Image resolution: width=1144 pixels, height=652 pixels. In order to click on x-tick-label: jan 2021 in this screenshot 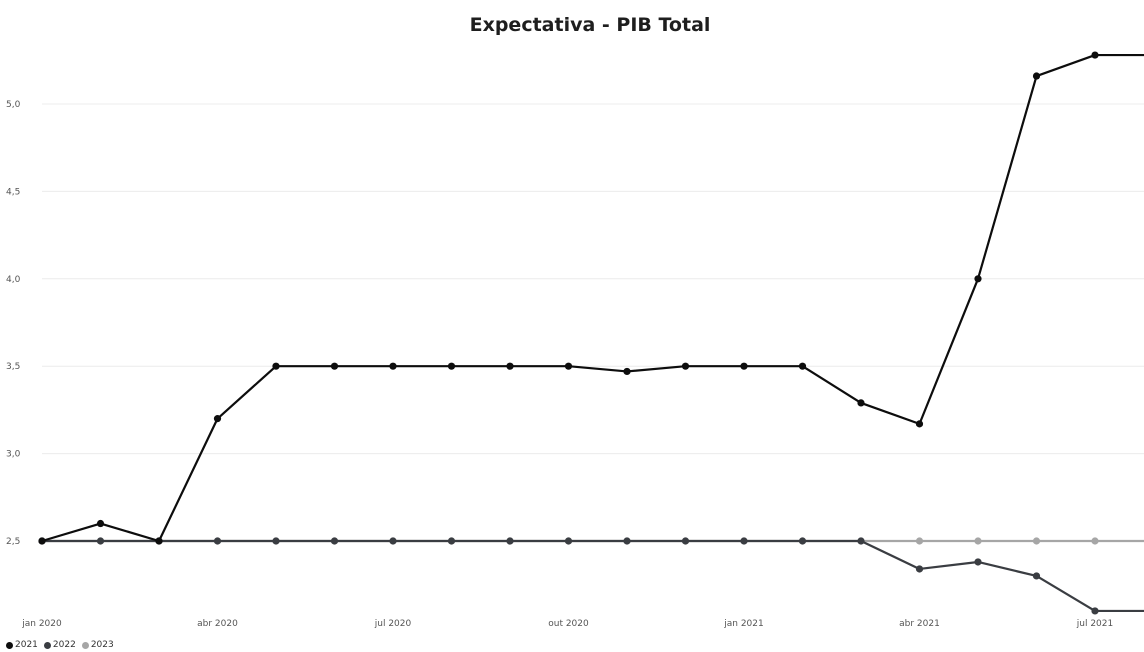, I will do `click(743, 624)`.